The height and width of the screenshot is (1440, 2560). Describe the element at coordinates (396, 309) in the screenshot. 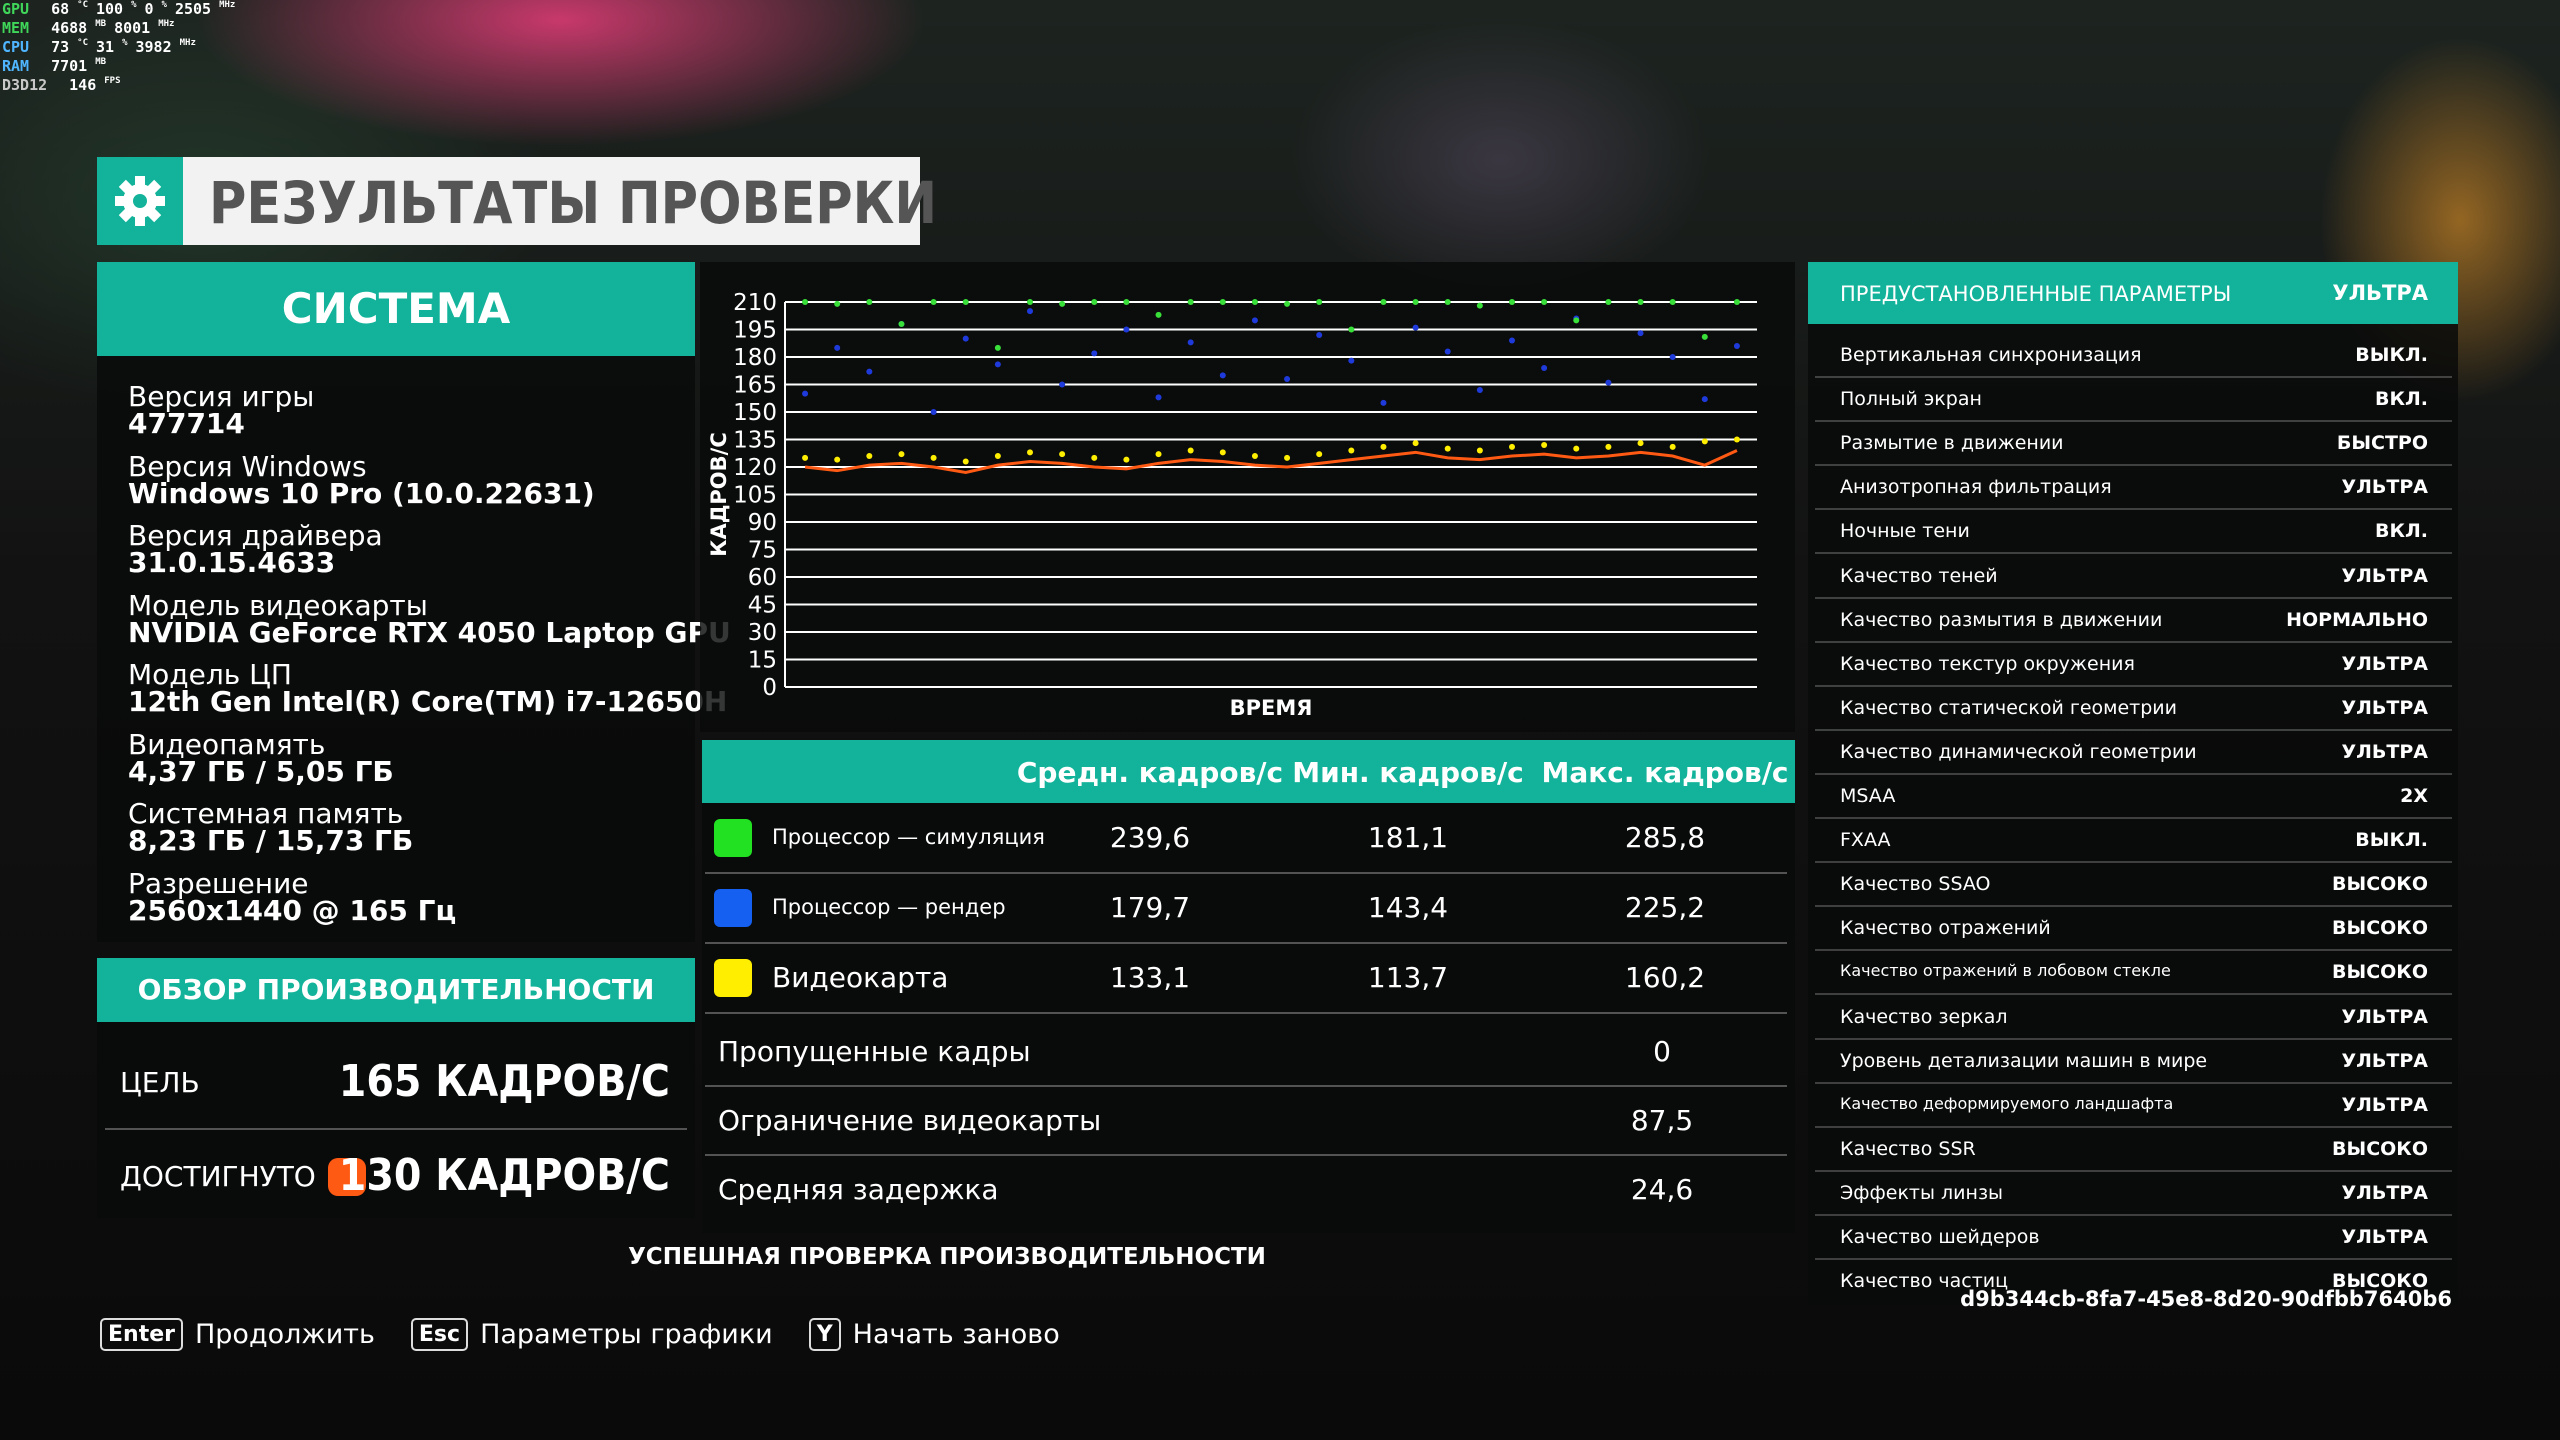

I see `system-title-bar: СИСТЕМА` at that location.